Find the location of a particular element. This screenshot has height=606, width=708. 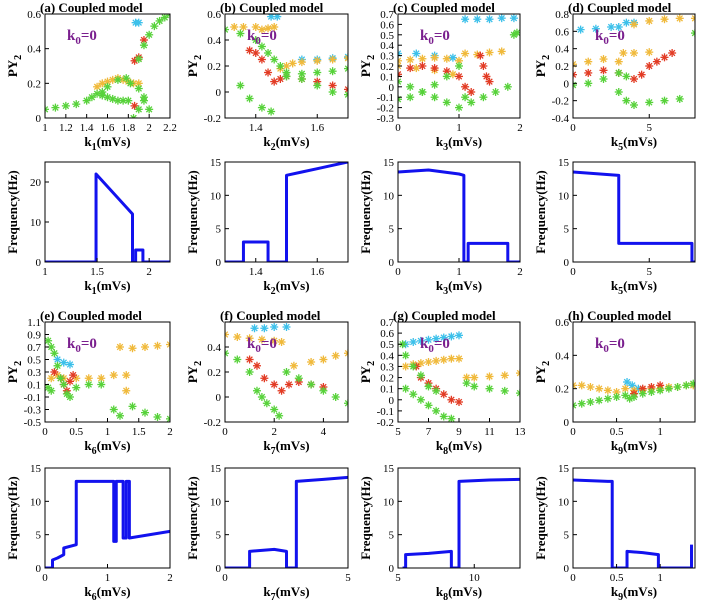

y-tick-label: -0.4 is located at coordinates (561, 119).